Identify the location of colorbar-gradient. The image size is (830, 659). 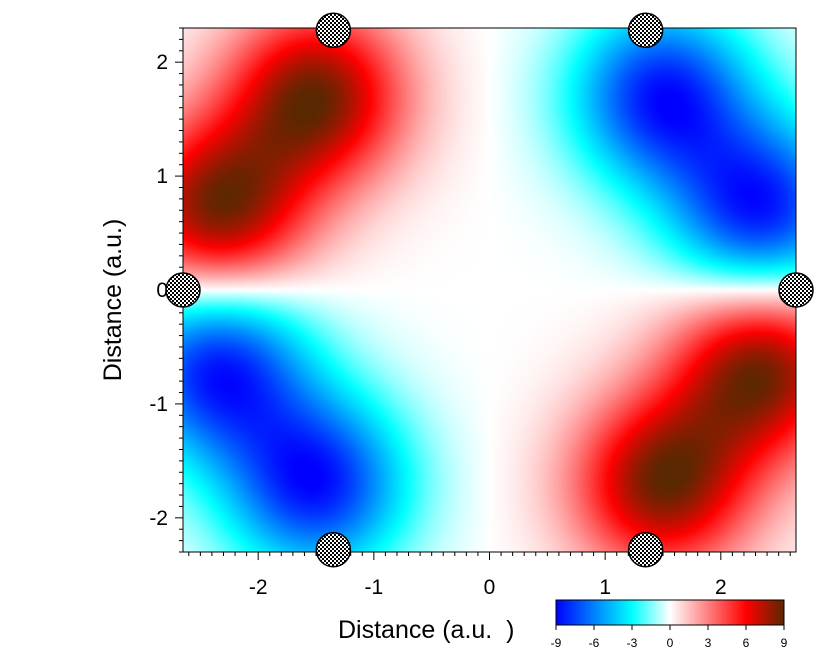
(670, 612).